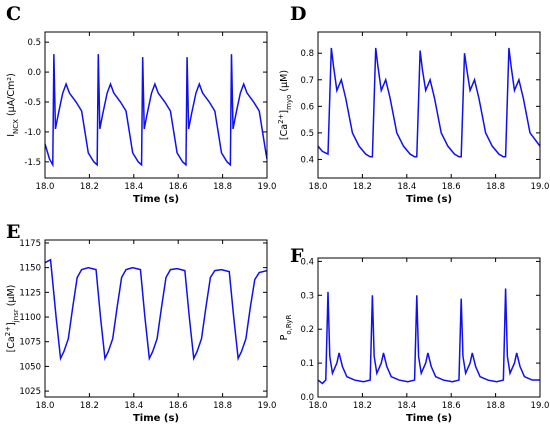 The width and height of the screenshot is (550, 426). I want to click on y-tick-label: 0.7, so click(307, 81).